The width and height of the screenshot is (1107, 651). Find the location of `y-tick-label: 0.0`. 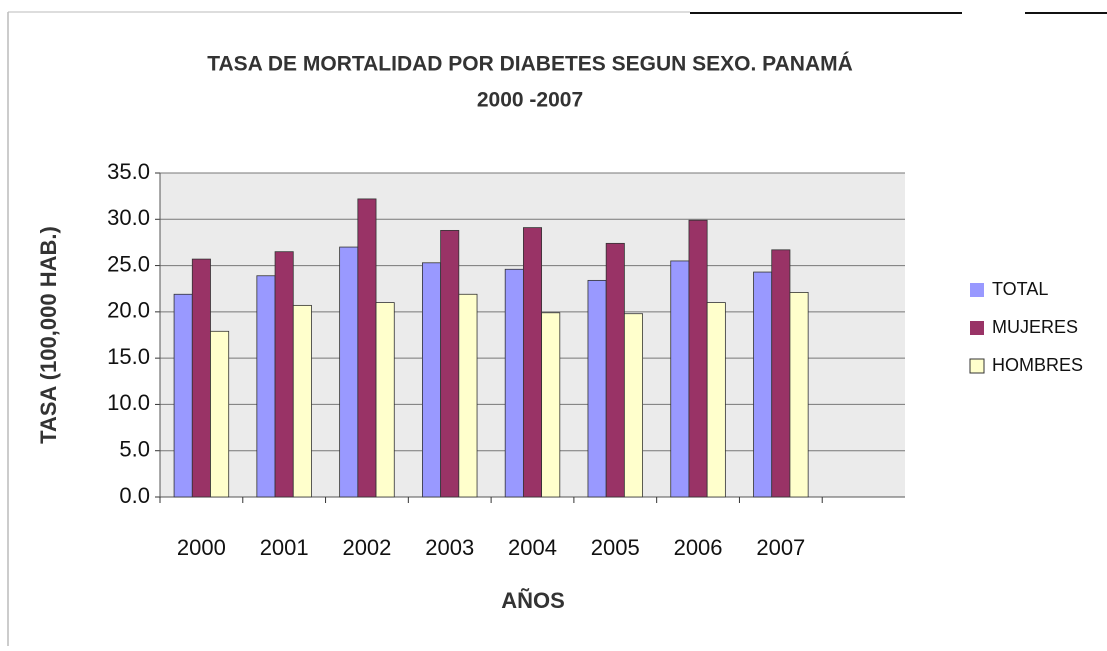

y-tick-label: 0.0 is located at coordinates (134, 495).